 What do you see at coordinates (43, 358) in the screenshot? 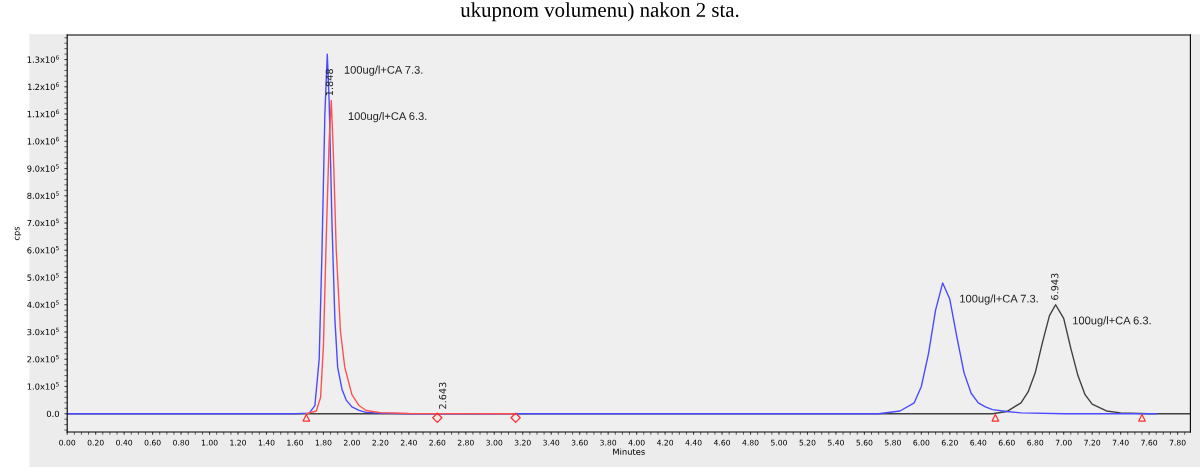
I see `y-tick-label: 2.0x10$^{5}$` at bounding box center [43, 358].